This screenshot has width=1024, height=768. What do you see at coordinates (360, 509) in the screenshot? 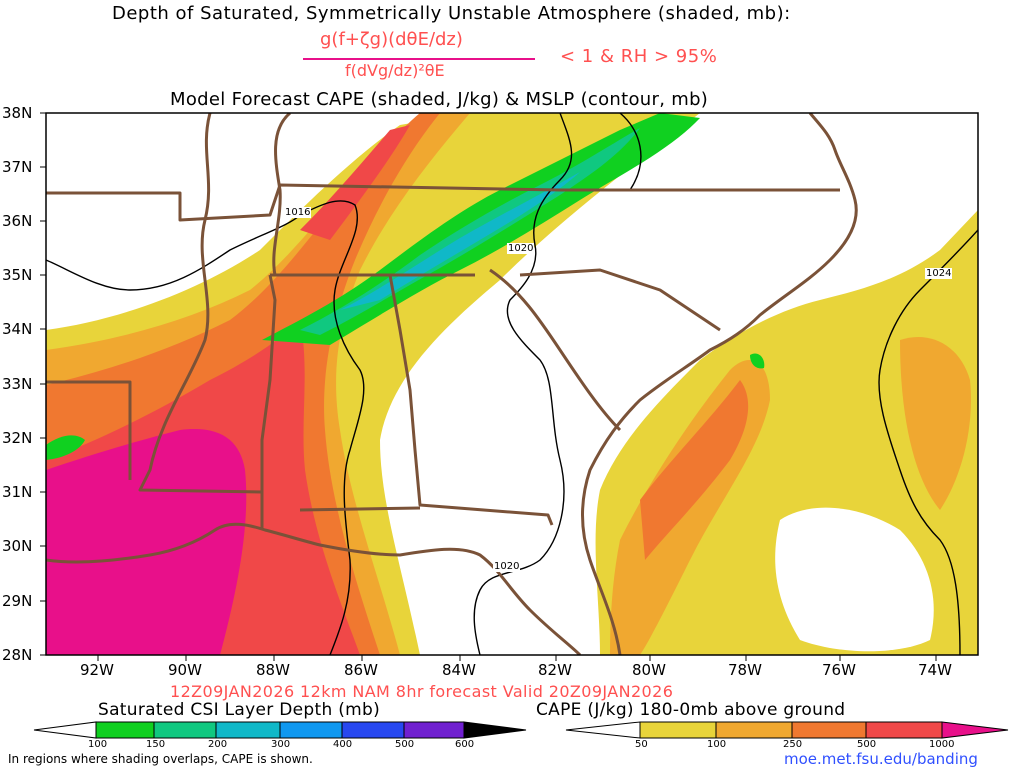
I see `state-line-al-fl` at bounding box center [360, 509].